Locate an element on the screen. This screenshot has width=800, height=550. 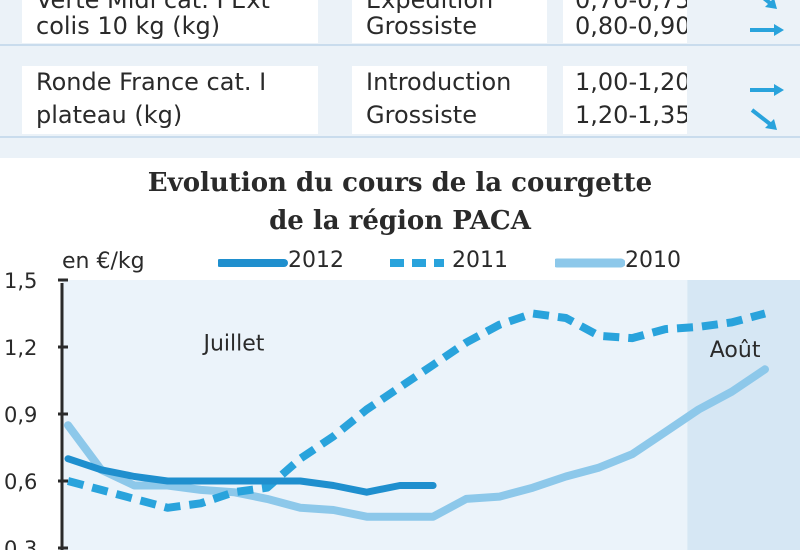
period-label: Août is located at coordinates (735, 350).